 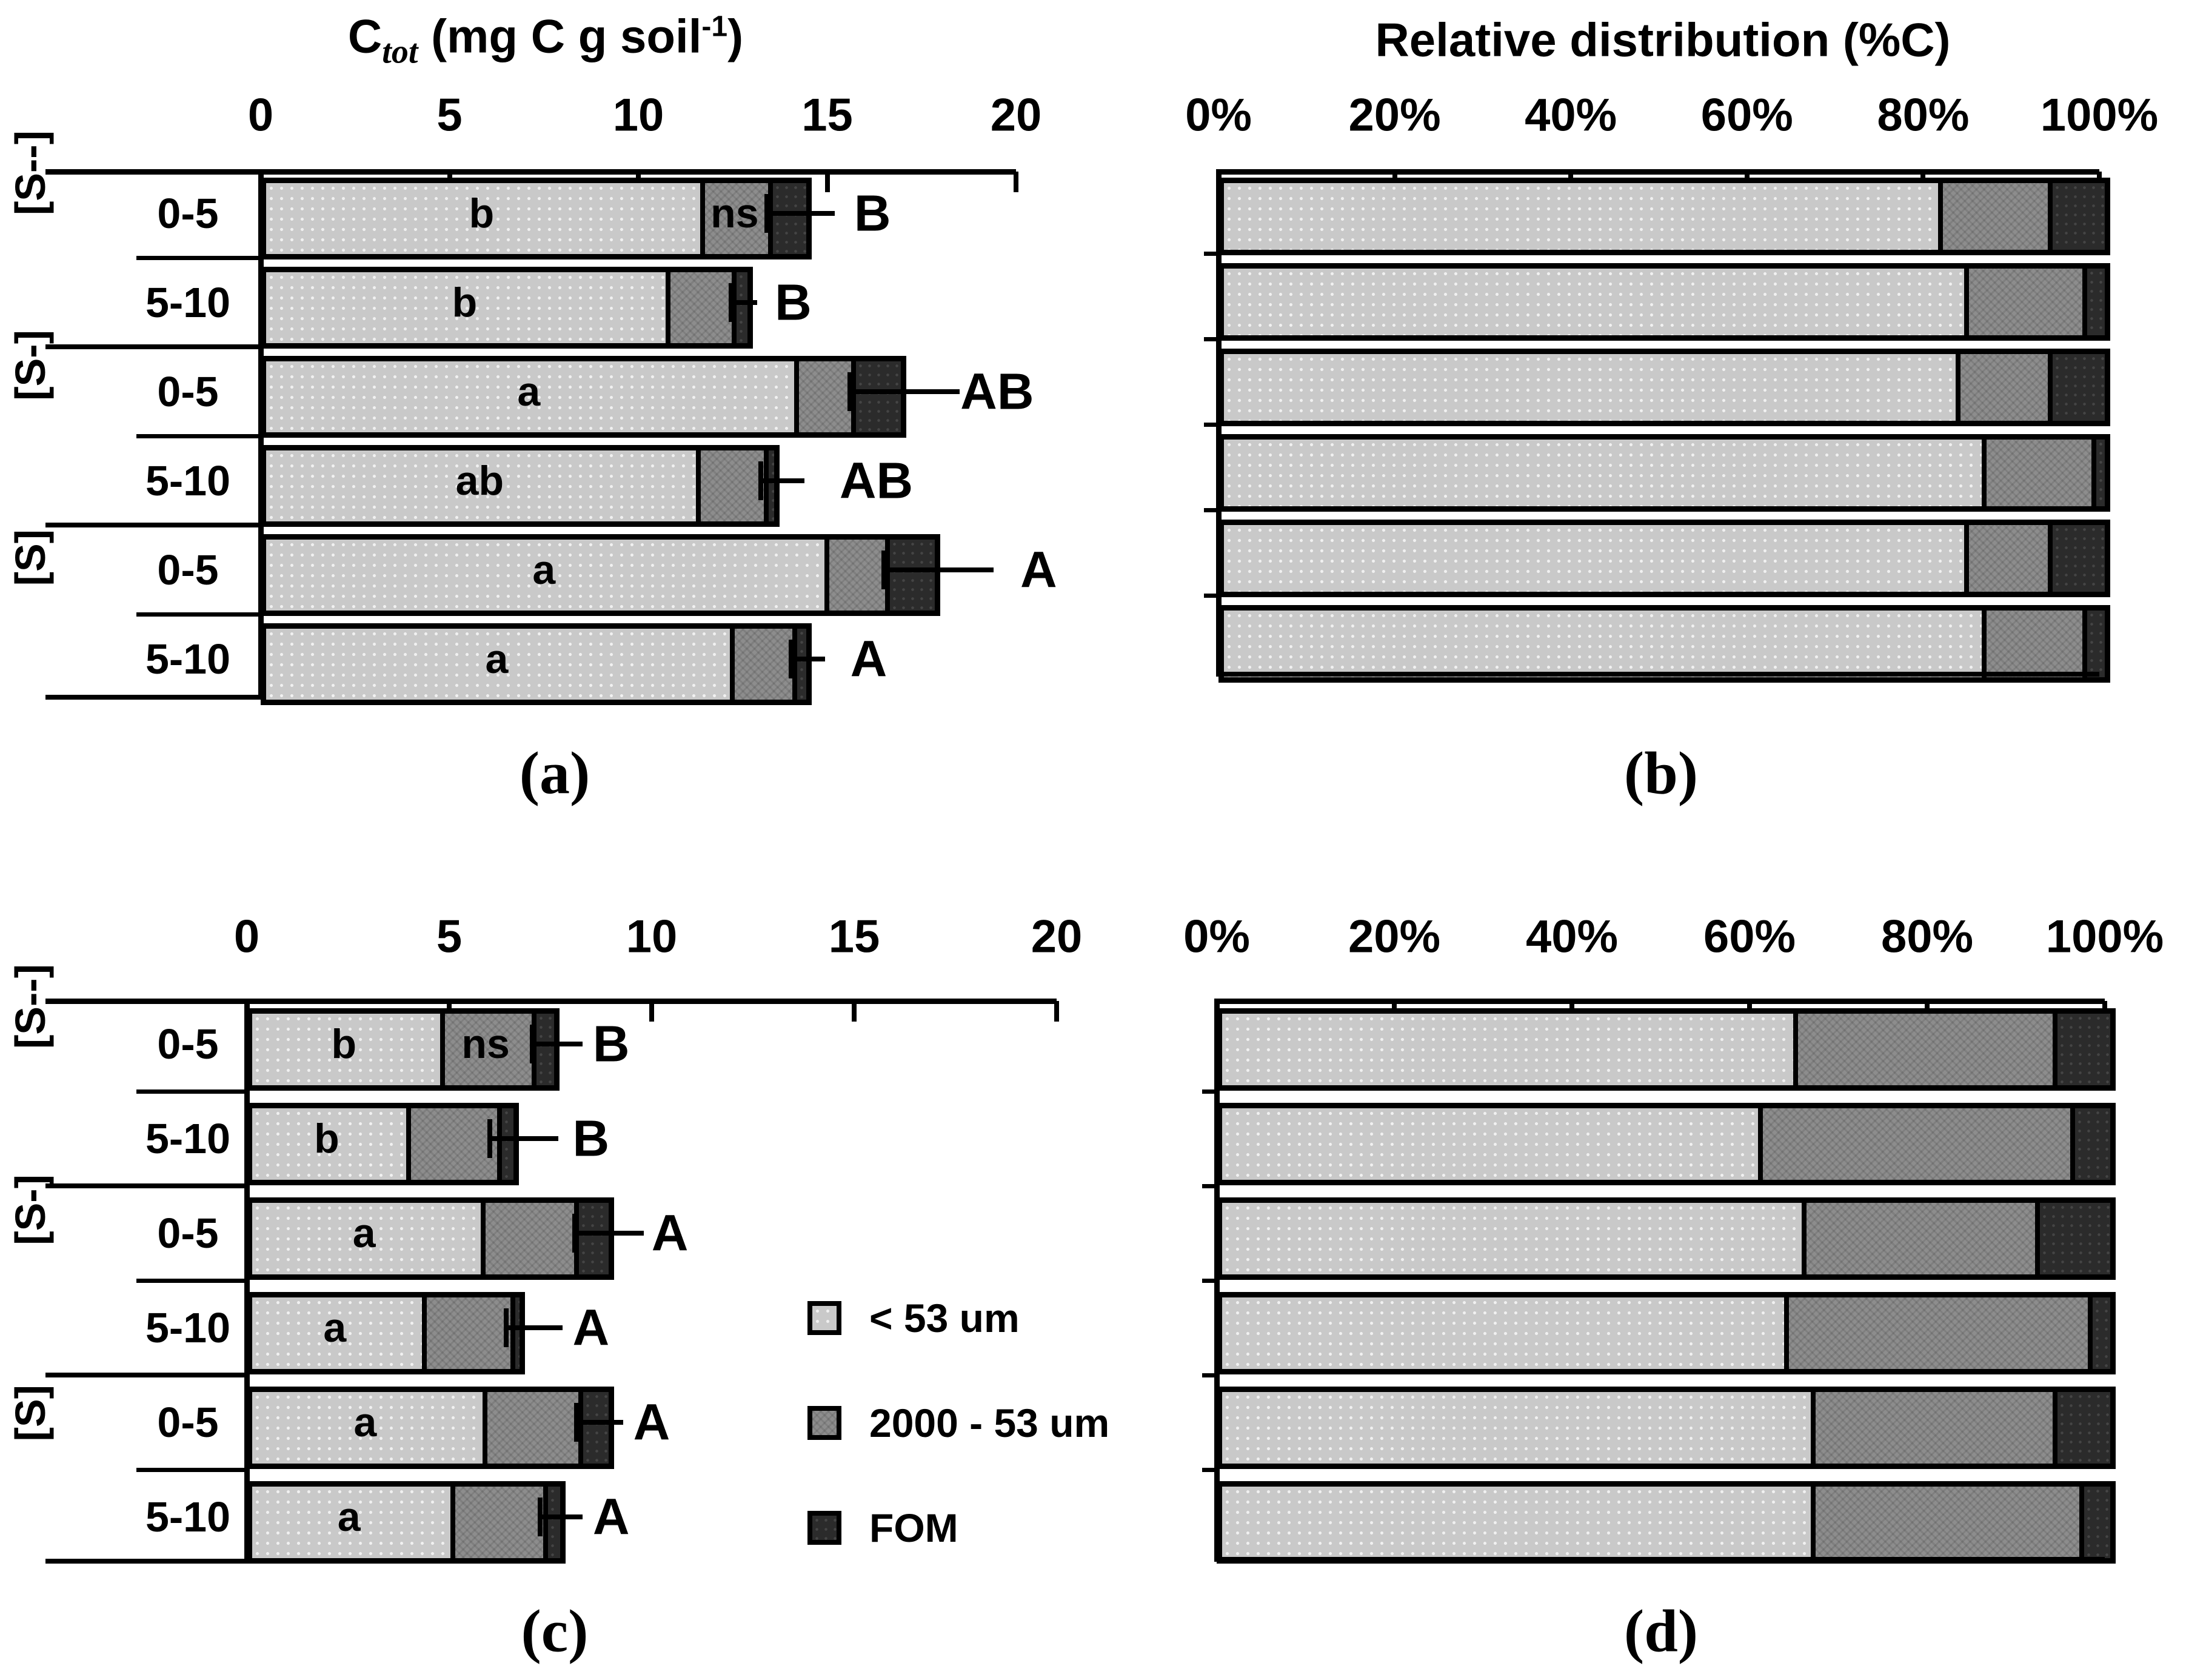 I want to click on panel-a-bar-1-seg-s2000, so click(x=734, y=218).